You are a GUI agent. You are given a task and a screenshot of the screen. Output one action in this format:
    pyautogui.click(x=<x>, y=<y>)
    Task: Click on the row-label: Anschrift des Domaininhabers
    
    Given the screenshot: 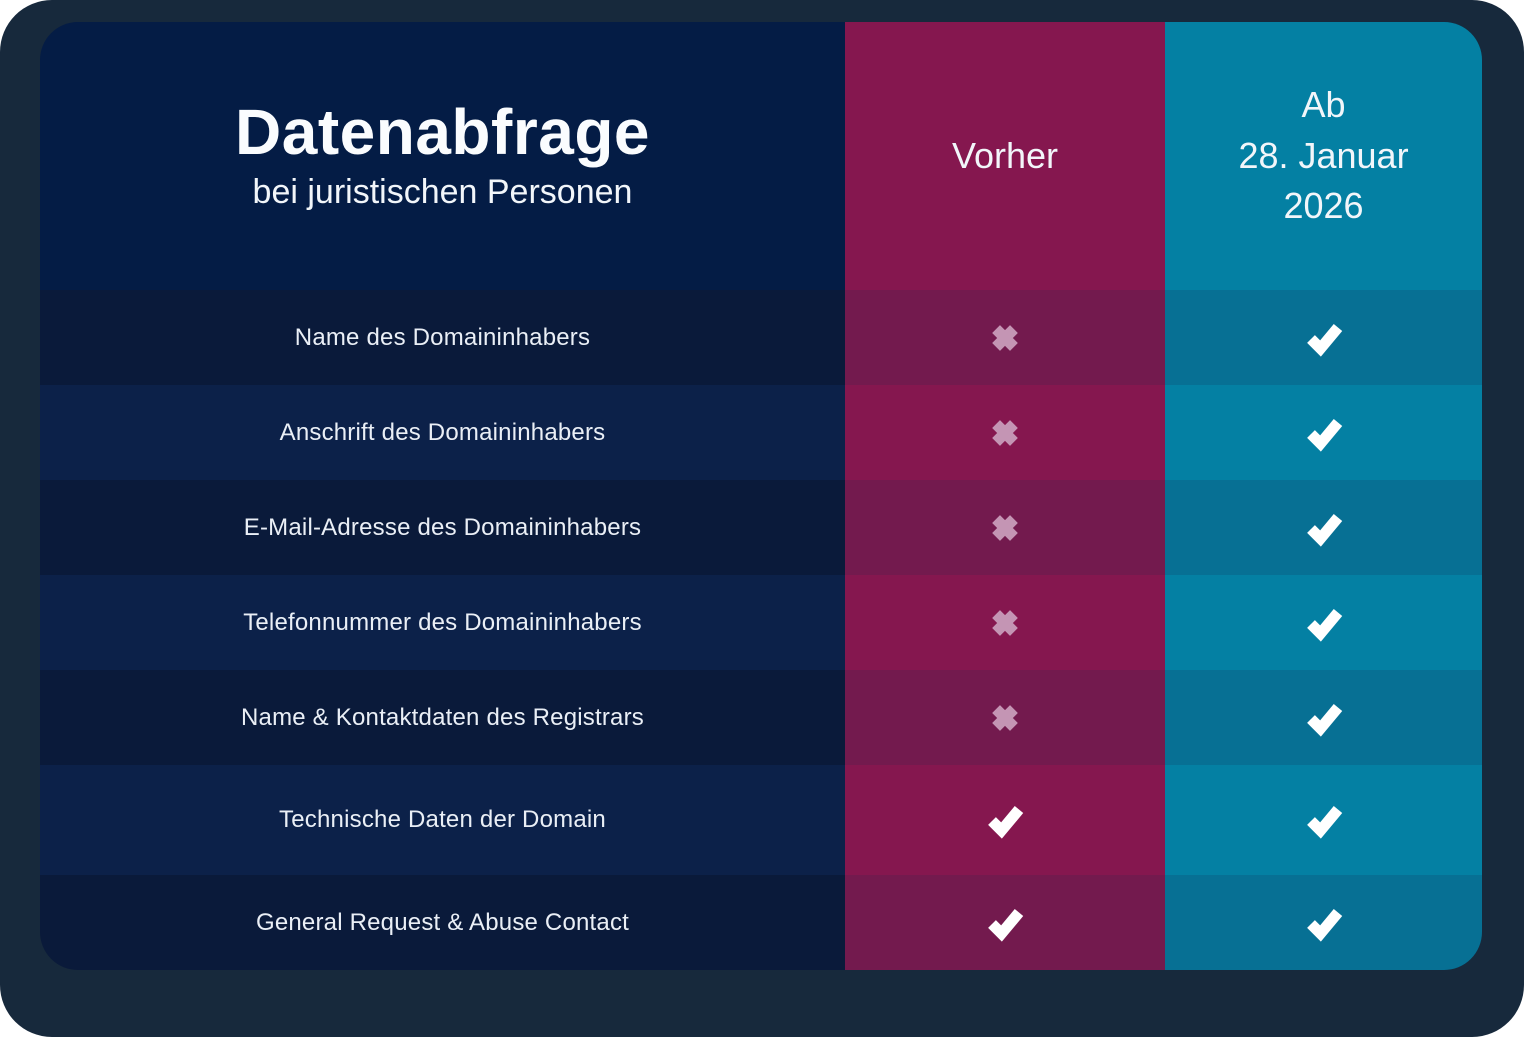 What is the action you would take?
    pyautogui.click(x=442, y=432)
    